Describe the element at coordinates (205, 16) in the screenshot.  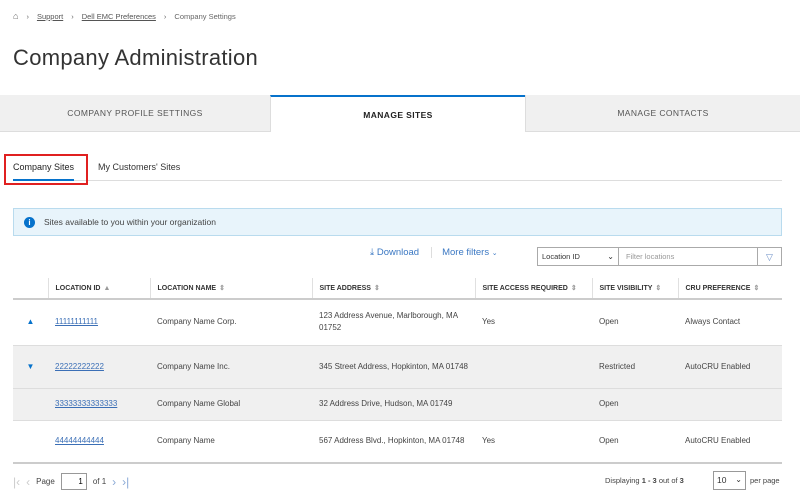
I see `breadcrumb-current: Company Settings` at that location.